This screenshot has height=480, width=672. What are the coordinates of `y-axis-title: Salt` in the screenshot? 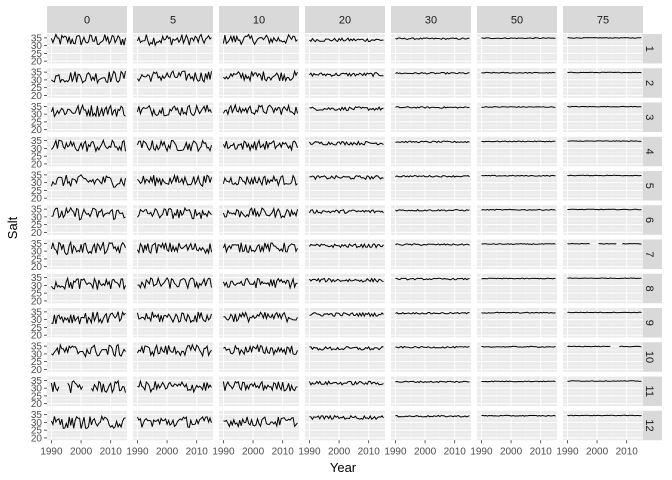 It's located at (12, 227).